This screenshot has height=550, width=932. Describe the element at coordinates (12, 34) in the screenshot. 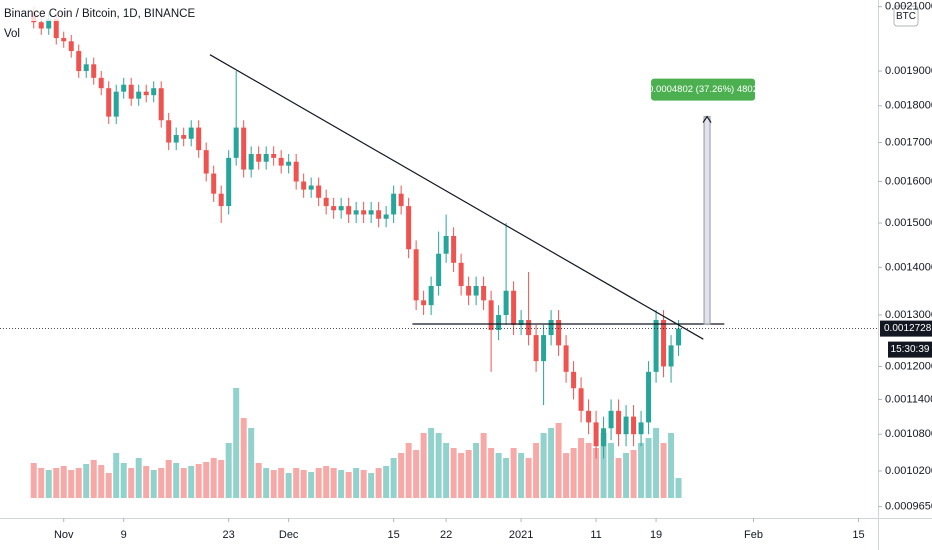

I see `volume-label: Vol` at that location.